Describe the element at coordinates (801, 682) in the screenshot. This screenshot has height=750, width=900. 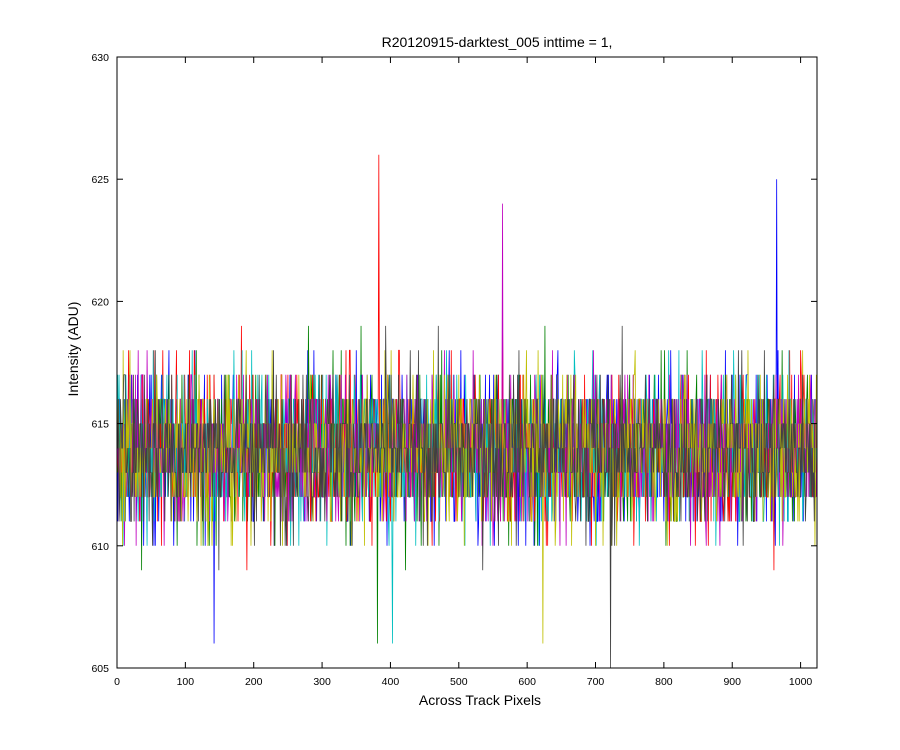
I see `x-tick-label: 1000` at that location.